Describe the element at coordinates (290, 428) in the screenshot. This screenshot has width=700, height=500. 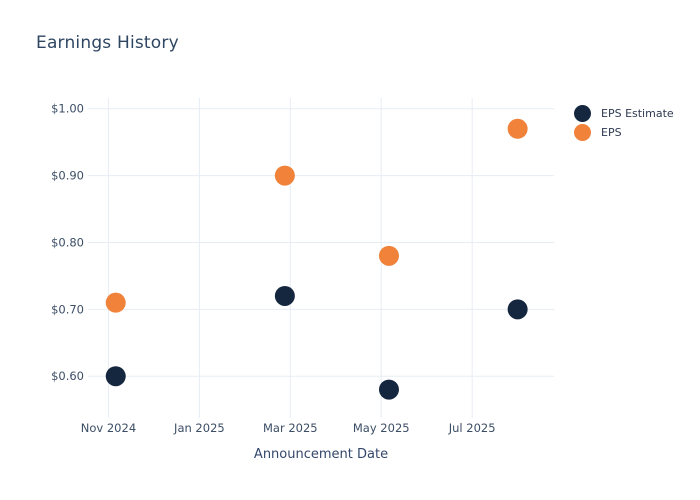
I see `x-tick-label: Mar 2025` at that location.